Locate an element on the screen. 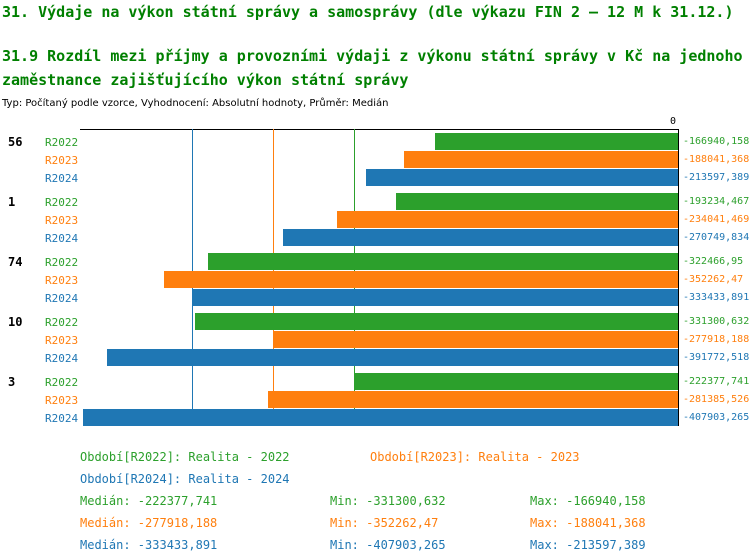 This screenshot has width=750, height=556. bar-value-label-r2022-cat56: -166940,158 is located at coordinates (716, 141).